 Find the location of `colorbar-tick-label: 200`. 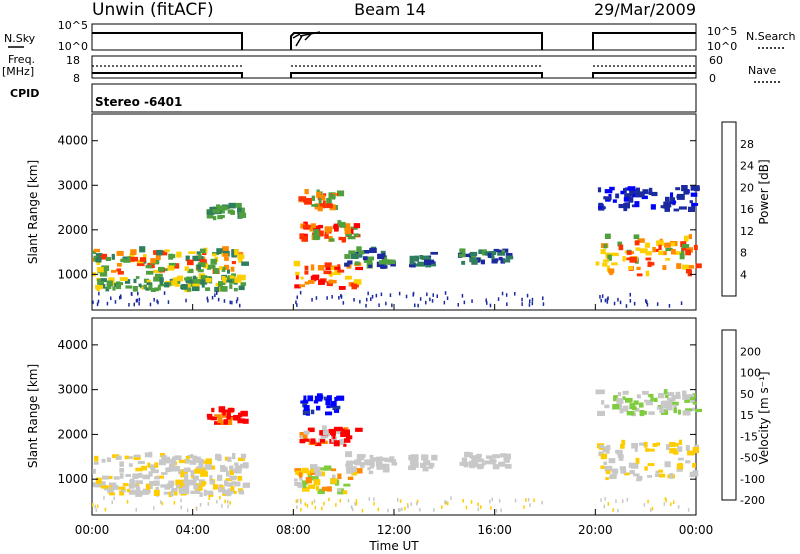

colorbar-tick-label: 200 is located at coordinates (750, 351).